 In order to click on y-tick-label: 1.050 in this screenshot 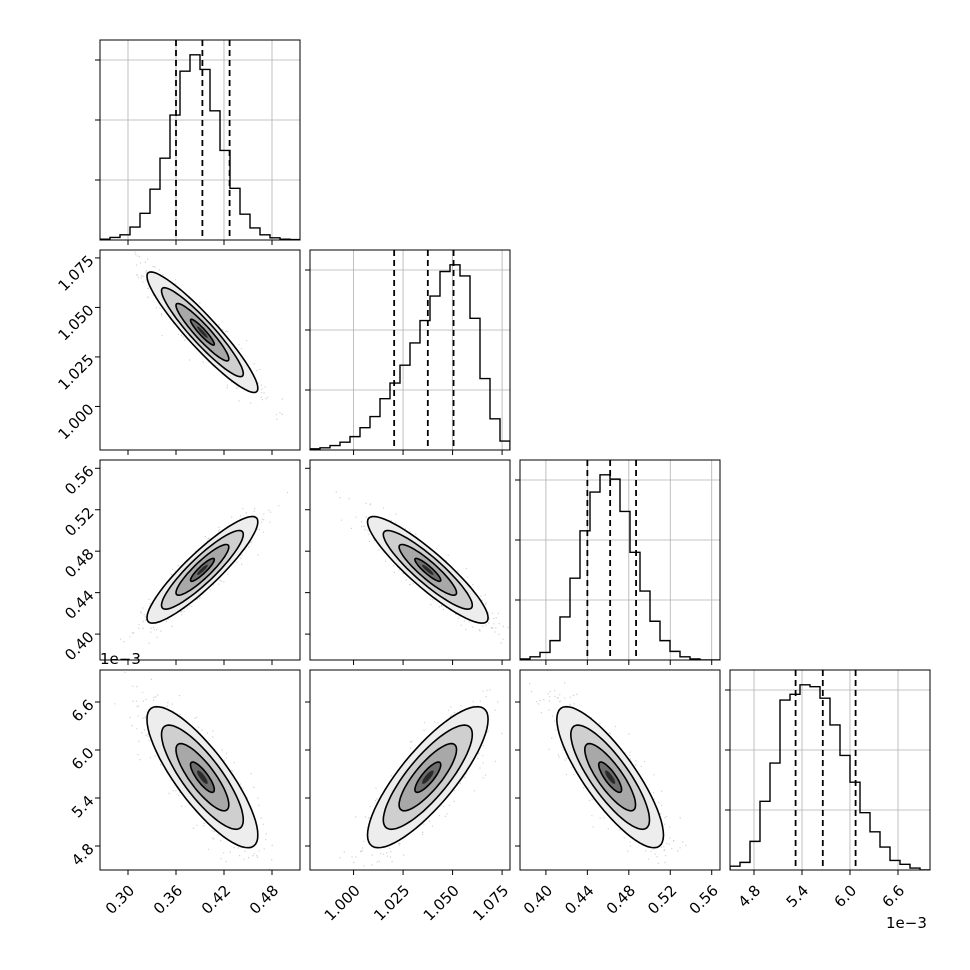, I will do `click(75, 322)`.